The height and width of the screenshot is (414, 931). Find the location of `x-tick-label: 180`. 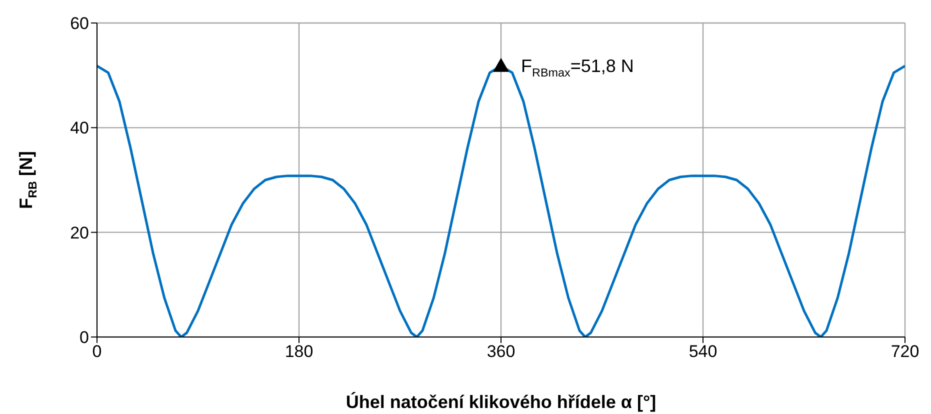

x-tick-label: 180 is located at coordinates (299, 352).